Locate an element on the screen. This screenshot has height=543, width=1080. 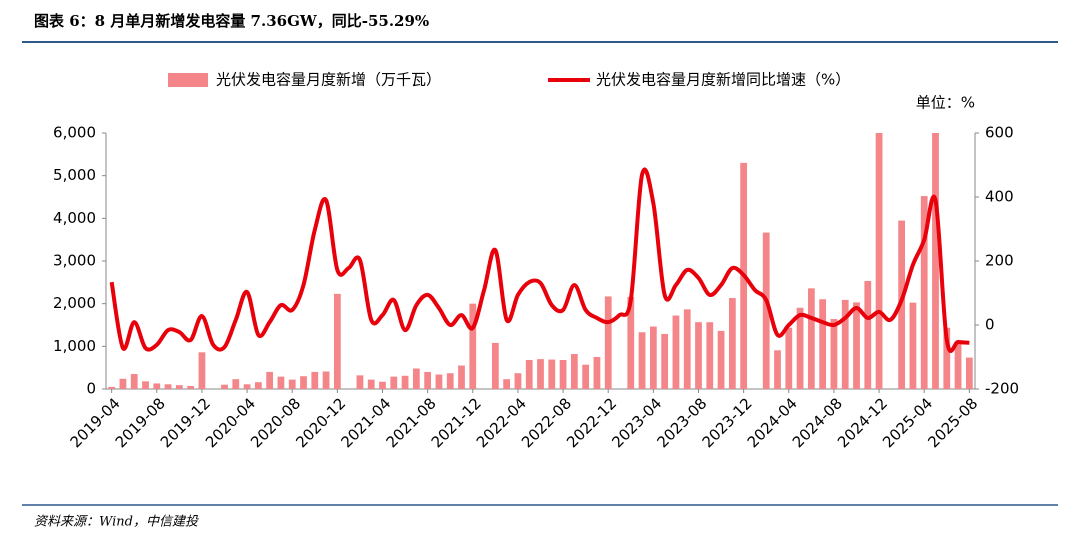
legend-label: 光伏发电容量月度新增同比增速（%） is located at coordinates (723, 80).